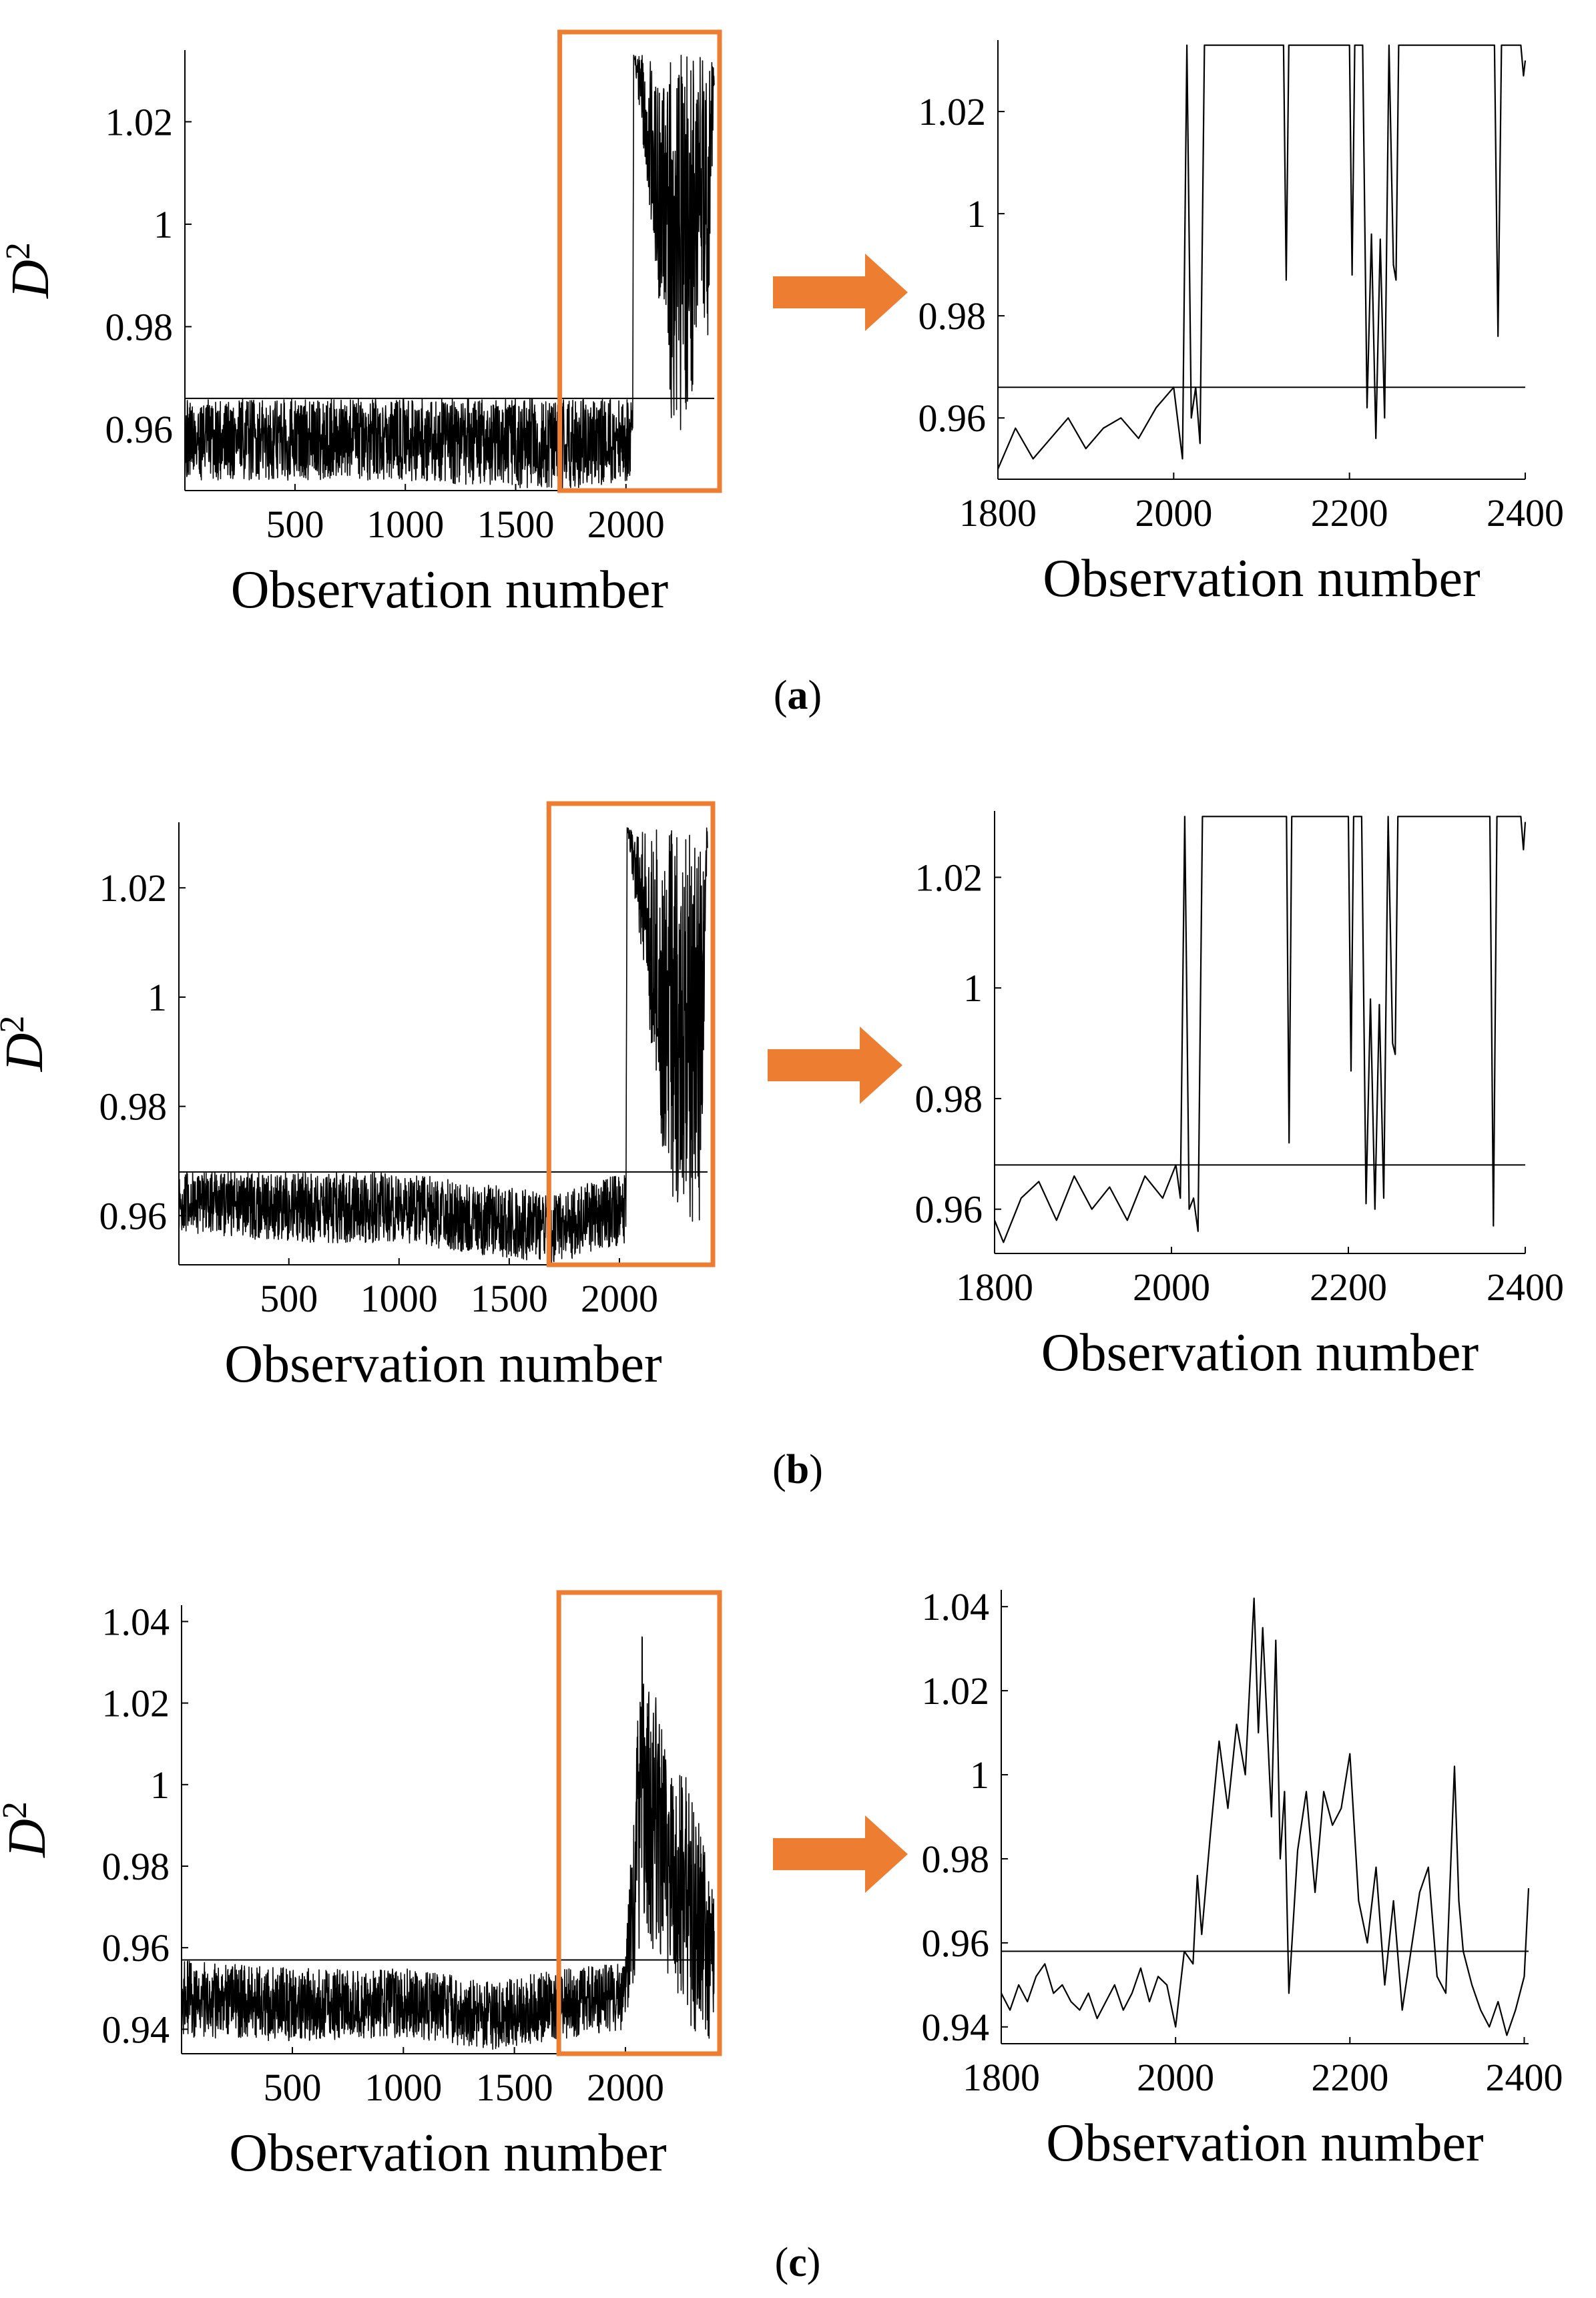  I want to click on caption-a: (a), so click(798, 695).